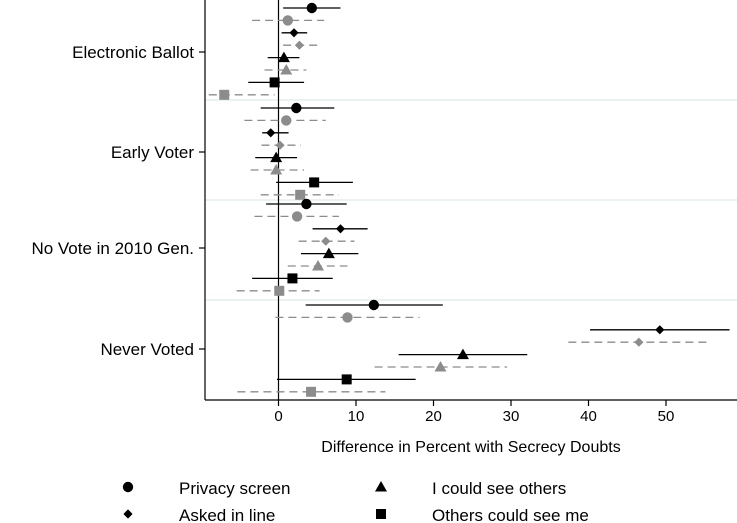 Image resolution: width=737 pixels, height=523 pixels. I want to click on x-tick-label-40: 40, so click(588, 416).